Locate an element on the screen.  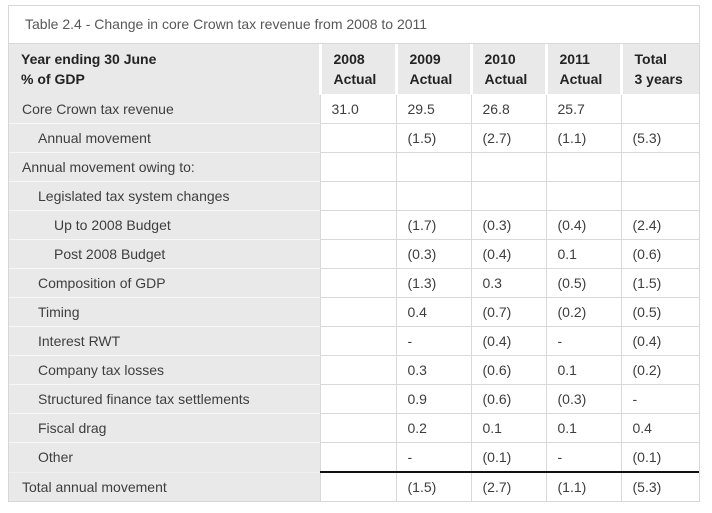
data-cell: 31.0 is located at coordinates (357, 109).